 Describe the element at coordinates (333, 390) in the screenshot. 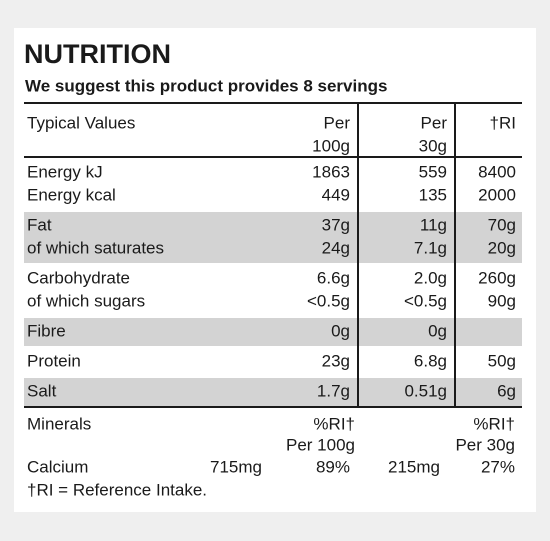

I see `nutrient-value: 1.7g` at that location.